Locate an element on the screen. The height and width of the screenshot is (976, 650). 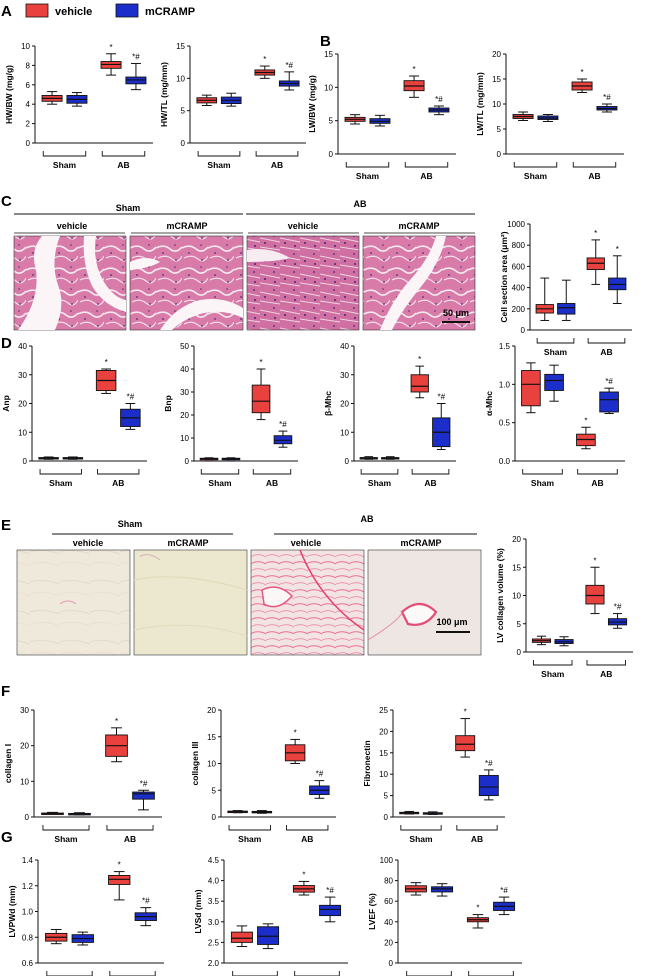
y-tick-label: 800 is located at coordinates (519, 245).